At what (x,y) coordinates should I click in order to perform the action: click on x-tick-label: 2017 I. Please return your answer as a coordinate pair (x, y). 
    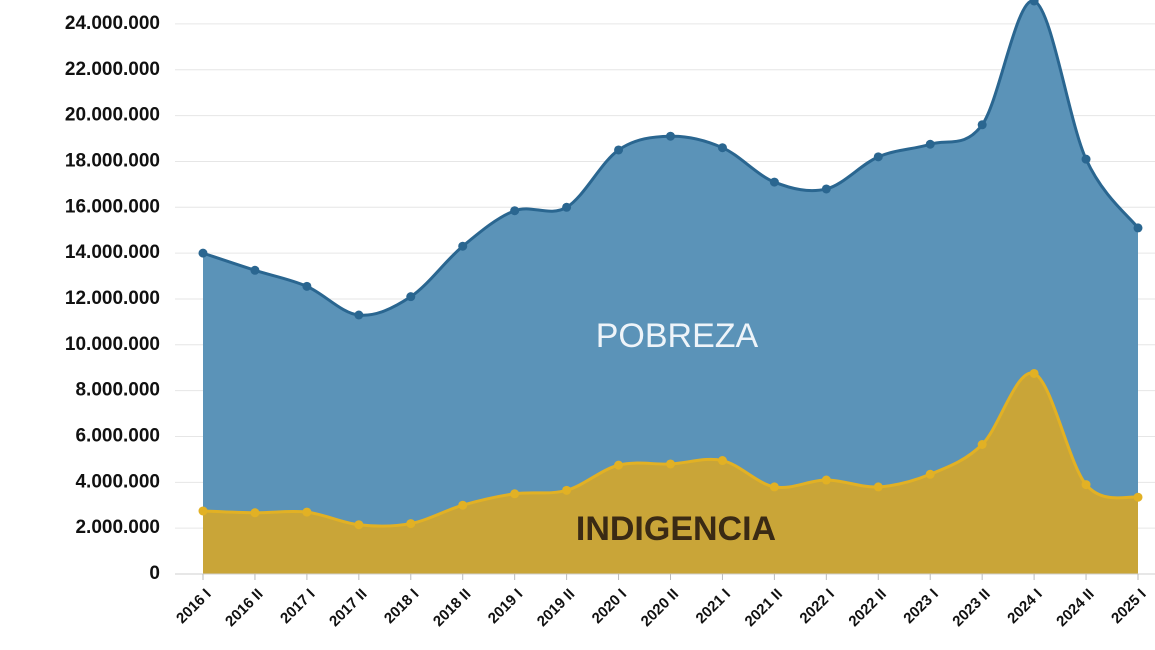
    Looking at the image, I should click on (298, 607).